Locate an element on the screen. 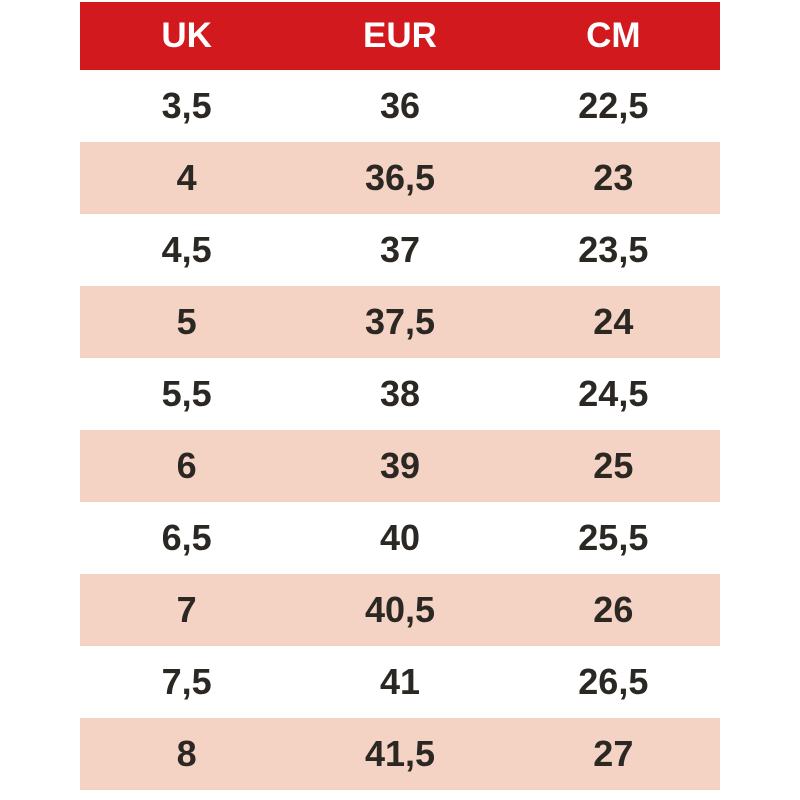  table-row: 5,5 38 24,5 is located at coordinates (400, 394).